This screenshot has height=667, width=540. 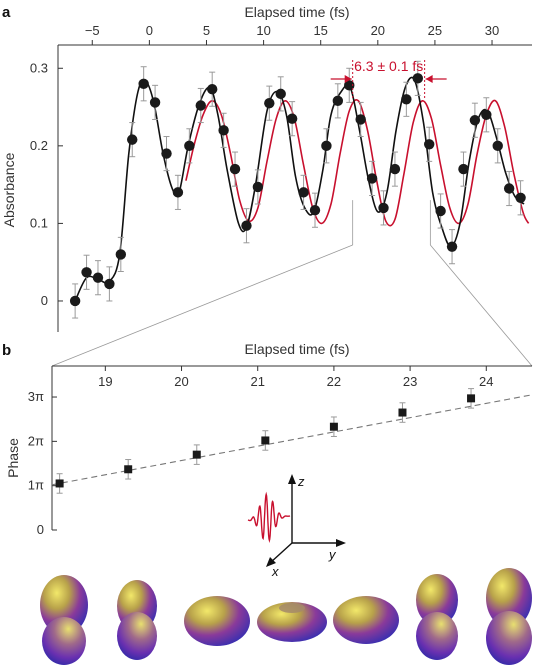 What do you see at coordinates (486, 381) in the screenshot?
I see `x-tick-label-b: 24` at bounding box center [486, 381].